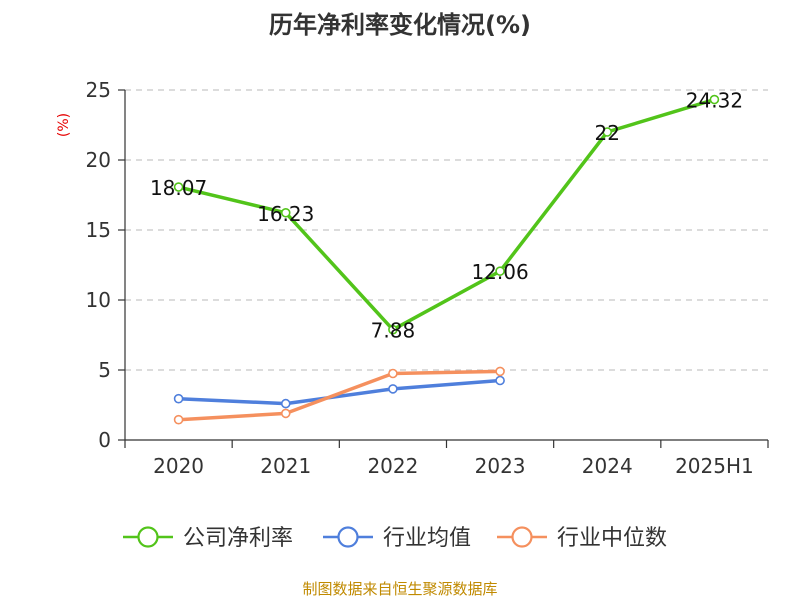 This screenshot has width=800, height=600. I want to click on y-tick-label: 0, so click(104, 440).